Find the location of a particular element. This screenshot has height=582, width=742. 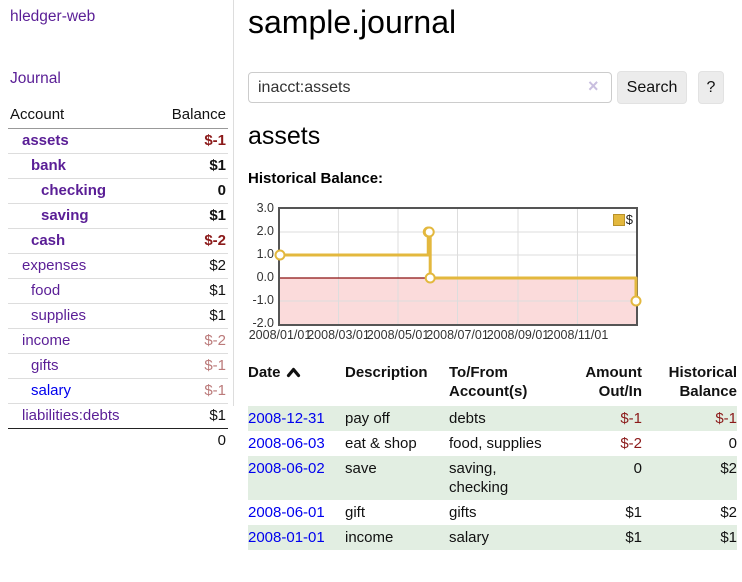

transaction-accounts: debts is located at coordinates (467, 418).